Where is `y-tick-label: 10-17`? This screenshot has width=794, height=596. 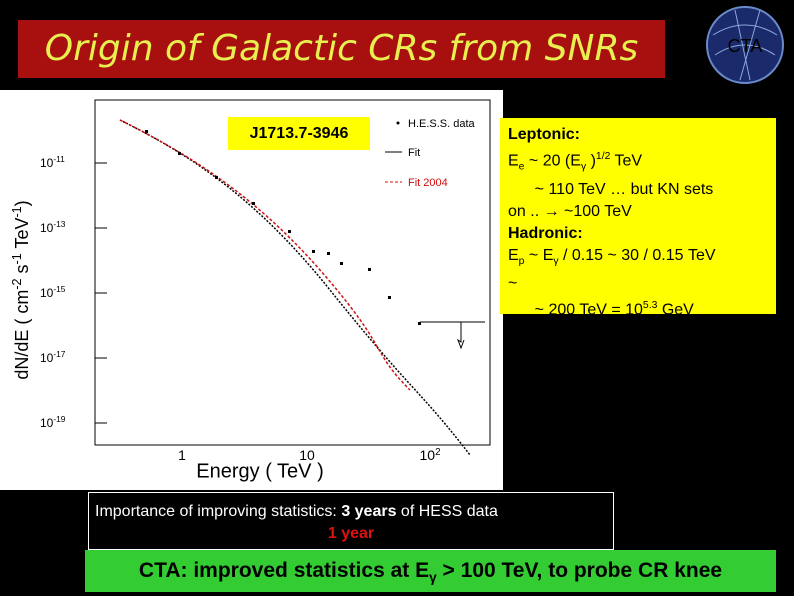
y-tick-label: 10-17 is located at coordinates (53, 357).